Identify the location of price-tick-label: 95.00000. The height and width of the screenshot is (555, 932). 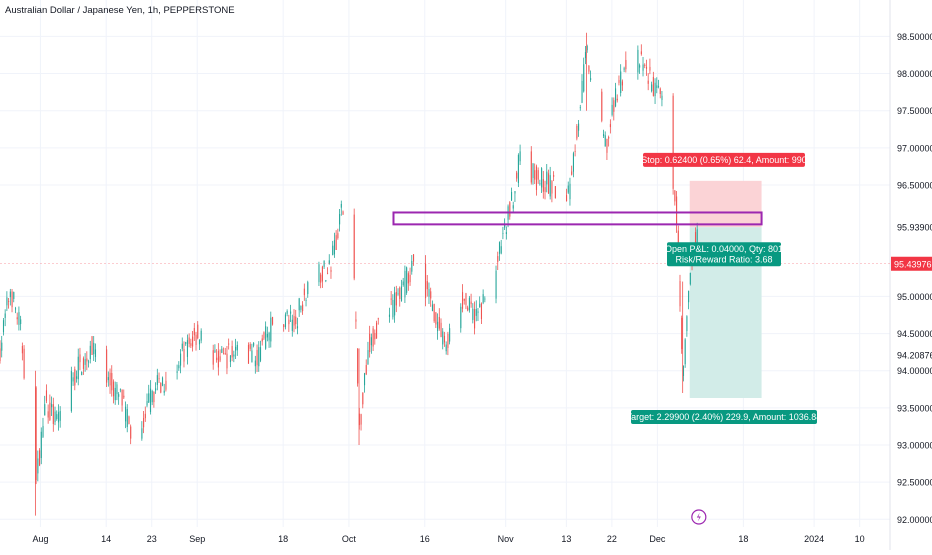
(914, 297).